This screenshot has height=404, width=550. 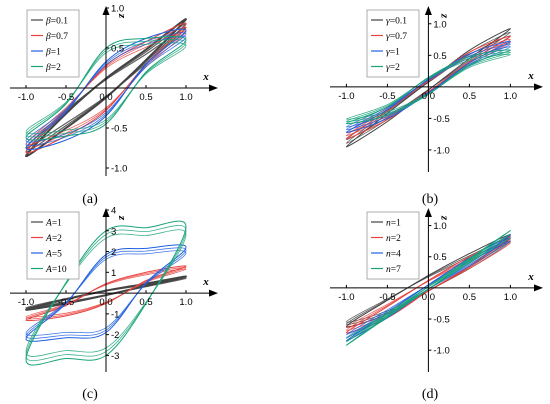 I want to click on panel-1-ytick-label-2: 0.5, so click(x=439, y=56).